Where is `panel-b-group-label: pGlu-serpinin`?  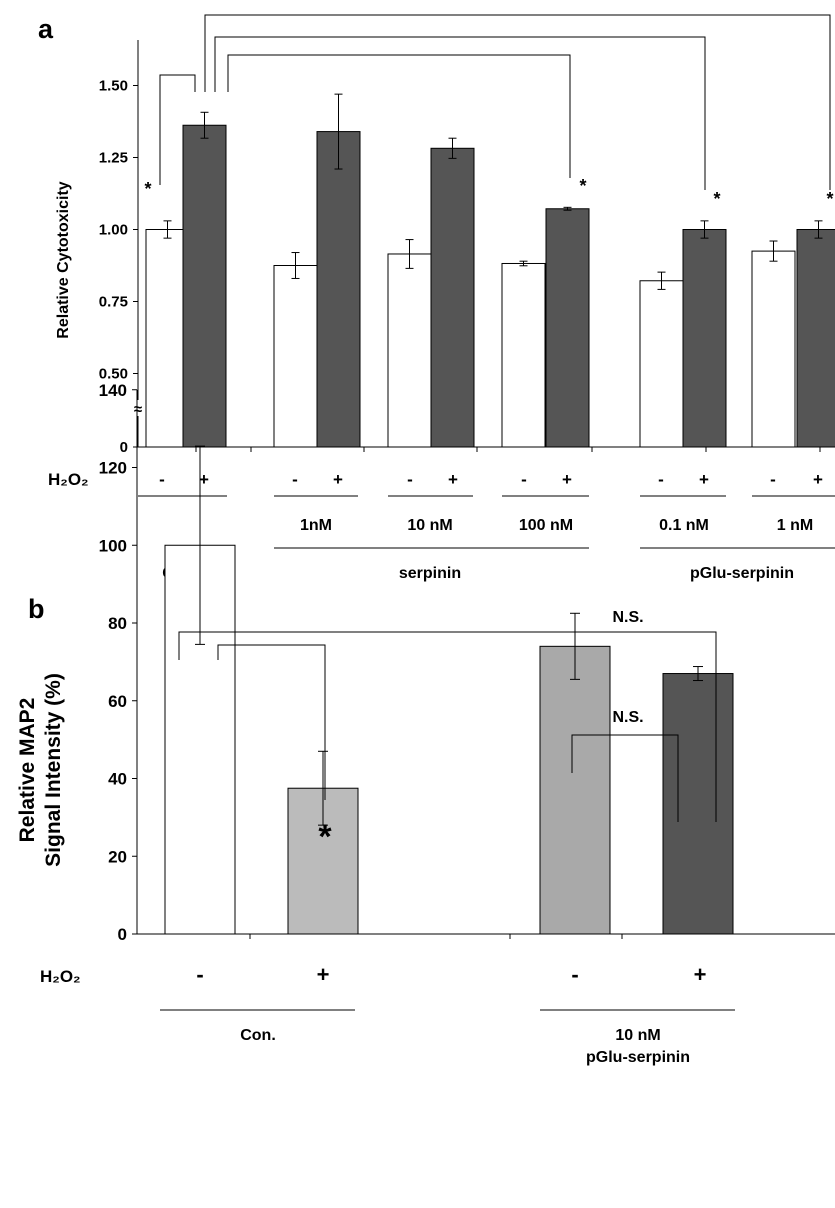
panel-b-group-label: pGlu-serpinin is located at coordinates (638, 1057).